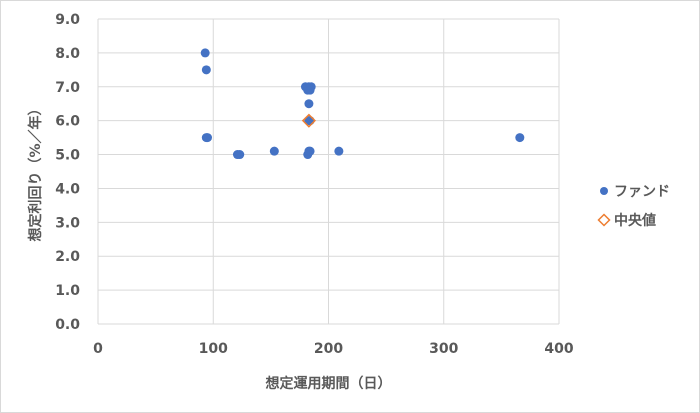 Image resolution: width=700 pixels, height=413 pixels. Describe the element at coordinates (35, 171) in the screenshot. I see `y-axis-title: 想定利回り（%／年）` at that location.